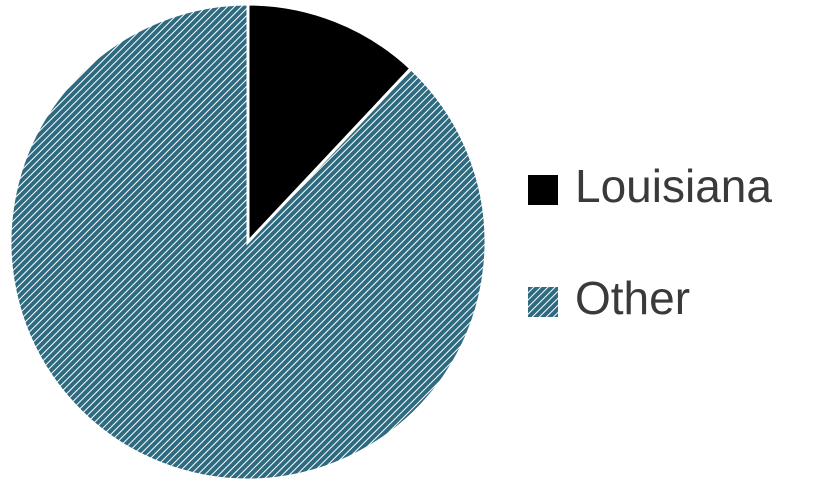  Describe the element at coordinates (673, 186) in the screenshot. I see `legend-label: Louisiana` at that location.